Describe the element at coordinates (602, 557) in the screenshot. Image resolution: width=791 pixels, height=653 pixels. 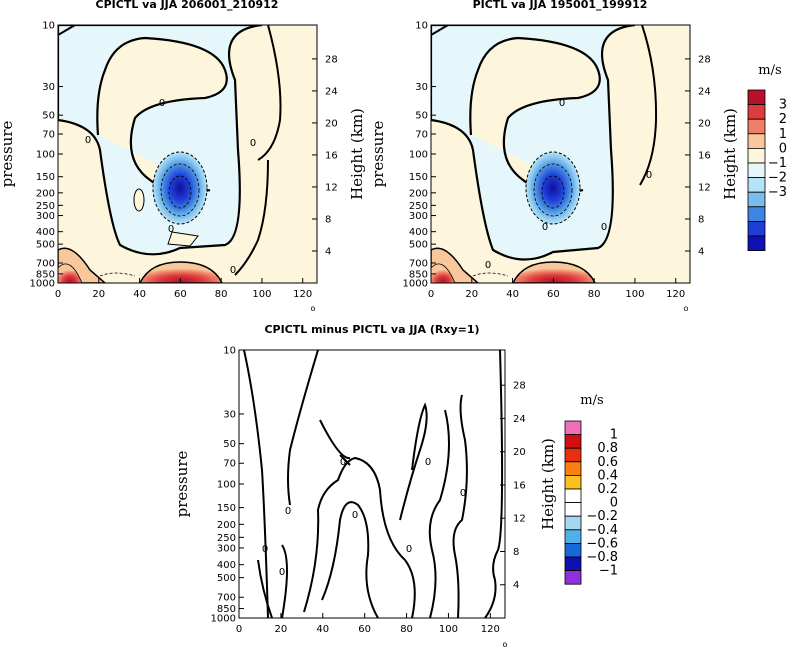
I see `colorbar-label: −0.8` at that location.